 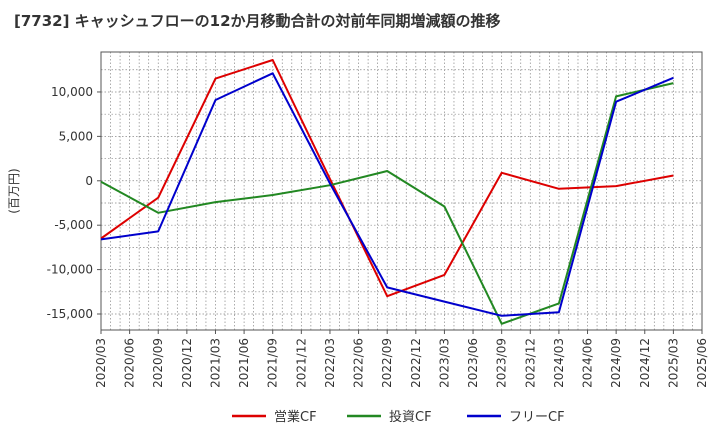 What do you see at coordinates (89, 181) in the screenshot?
I see `y-tick-label: 0` at bounding box center [89, 181].